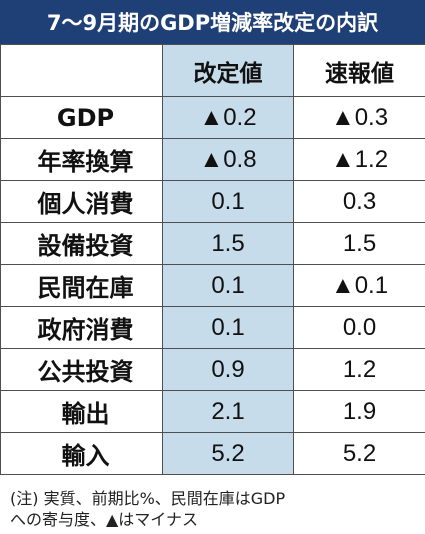 The height and width of the screenshot is (534, 425). Describe the element at coordinates (359, 411) in the screenshot. I see `cell-exports-preliminary: 1.9` at that location.